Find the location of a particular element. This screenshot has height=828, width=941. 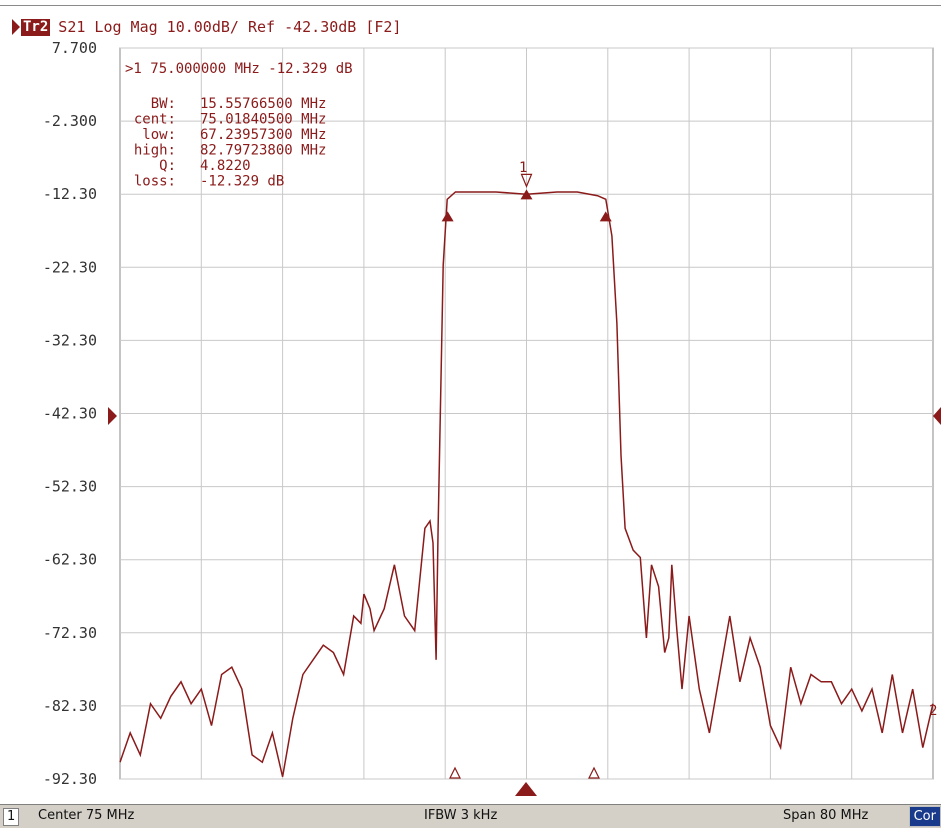

y-tick-label: -42.30 is located at coordinates (70, 414).